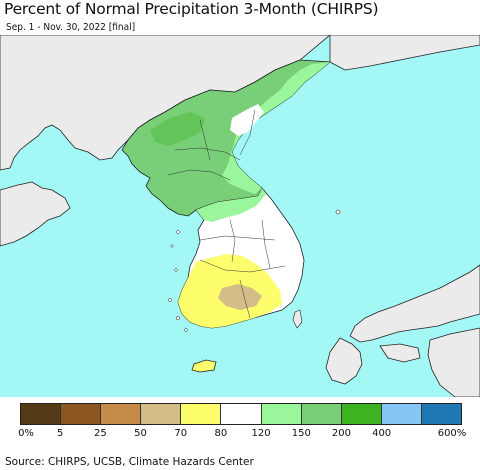 This screenshot has width=480, height=470. Describe the element at coordinates (414, 303) in the screenshot. I see `japan-land` at that location.